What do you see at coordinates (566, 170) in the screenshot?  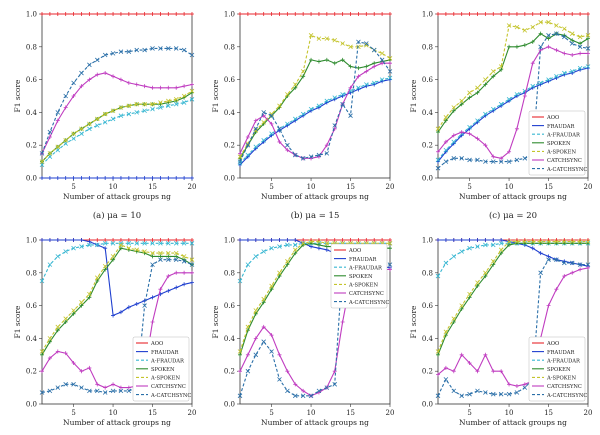 I see `legend-label-a-catchsync: A-CATCHSYNC` at bounding box center [566, 170].